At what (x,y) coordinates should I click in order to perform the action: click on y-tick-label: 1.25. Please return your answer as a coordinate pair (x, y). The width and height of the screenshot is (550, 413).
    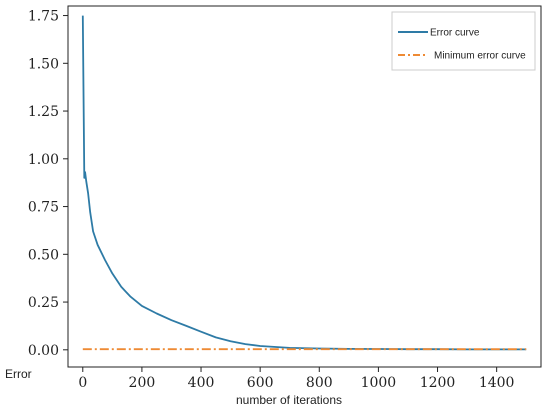
    Looking at the image, I should click on (43, 112).